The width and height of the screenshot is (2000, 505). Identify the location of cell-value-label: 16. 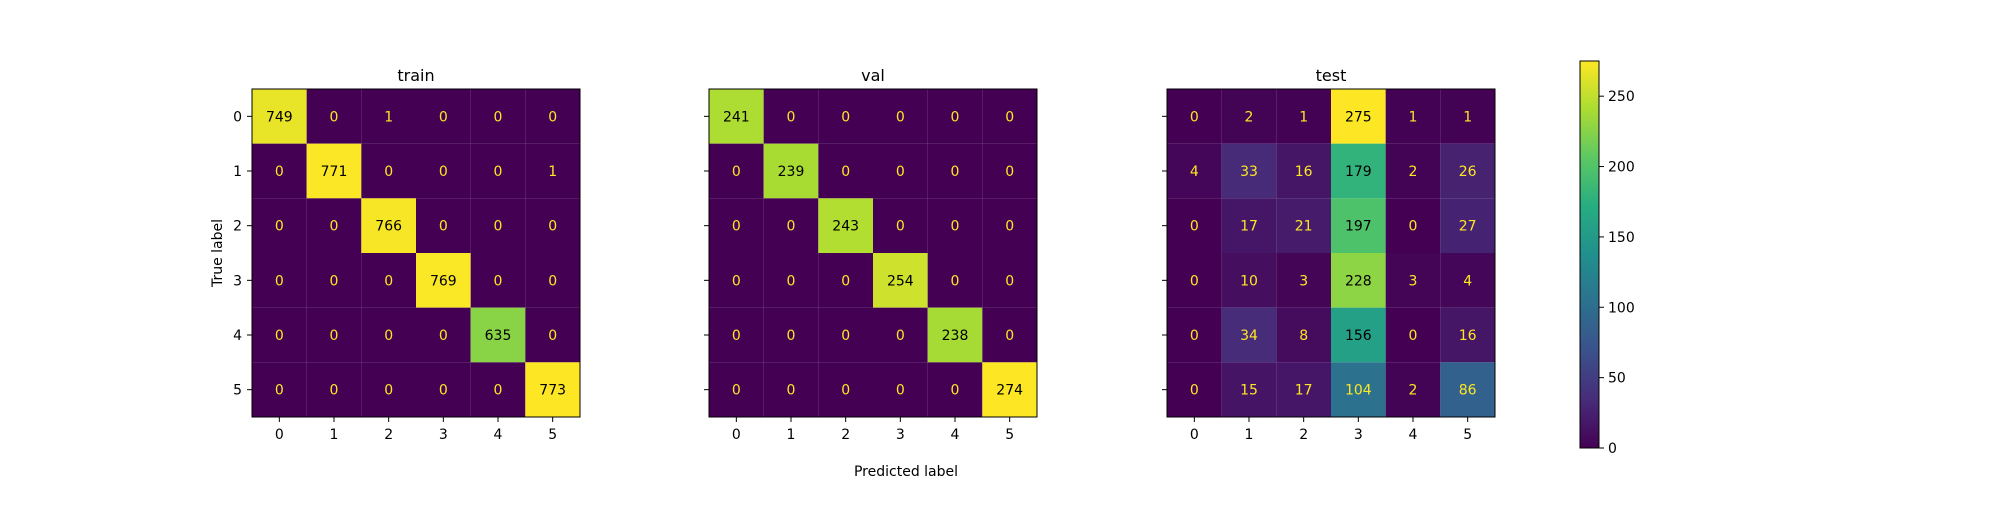
(1304, 172).